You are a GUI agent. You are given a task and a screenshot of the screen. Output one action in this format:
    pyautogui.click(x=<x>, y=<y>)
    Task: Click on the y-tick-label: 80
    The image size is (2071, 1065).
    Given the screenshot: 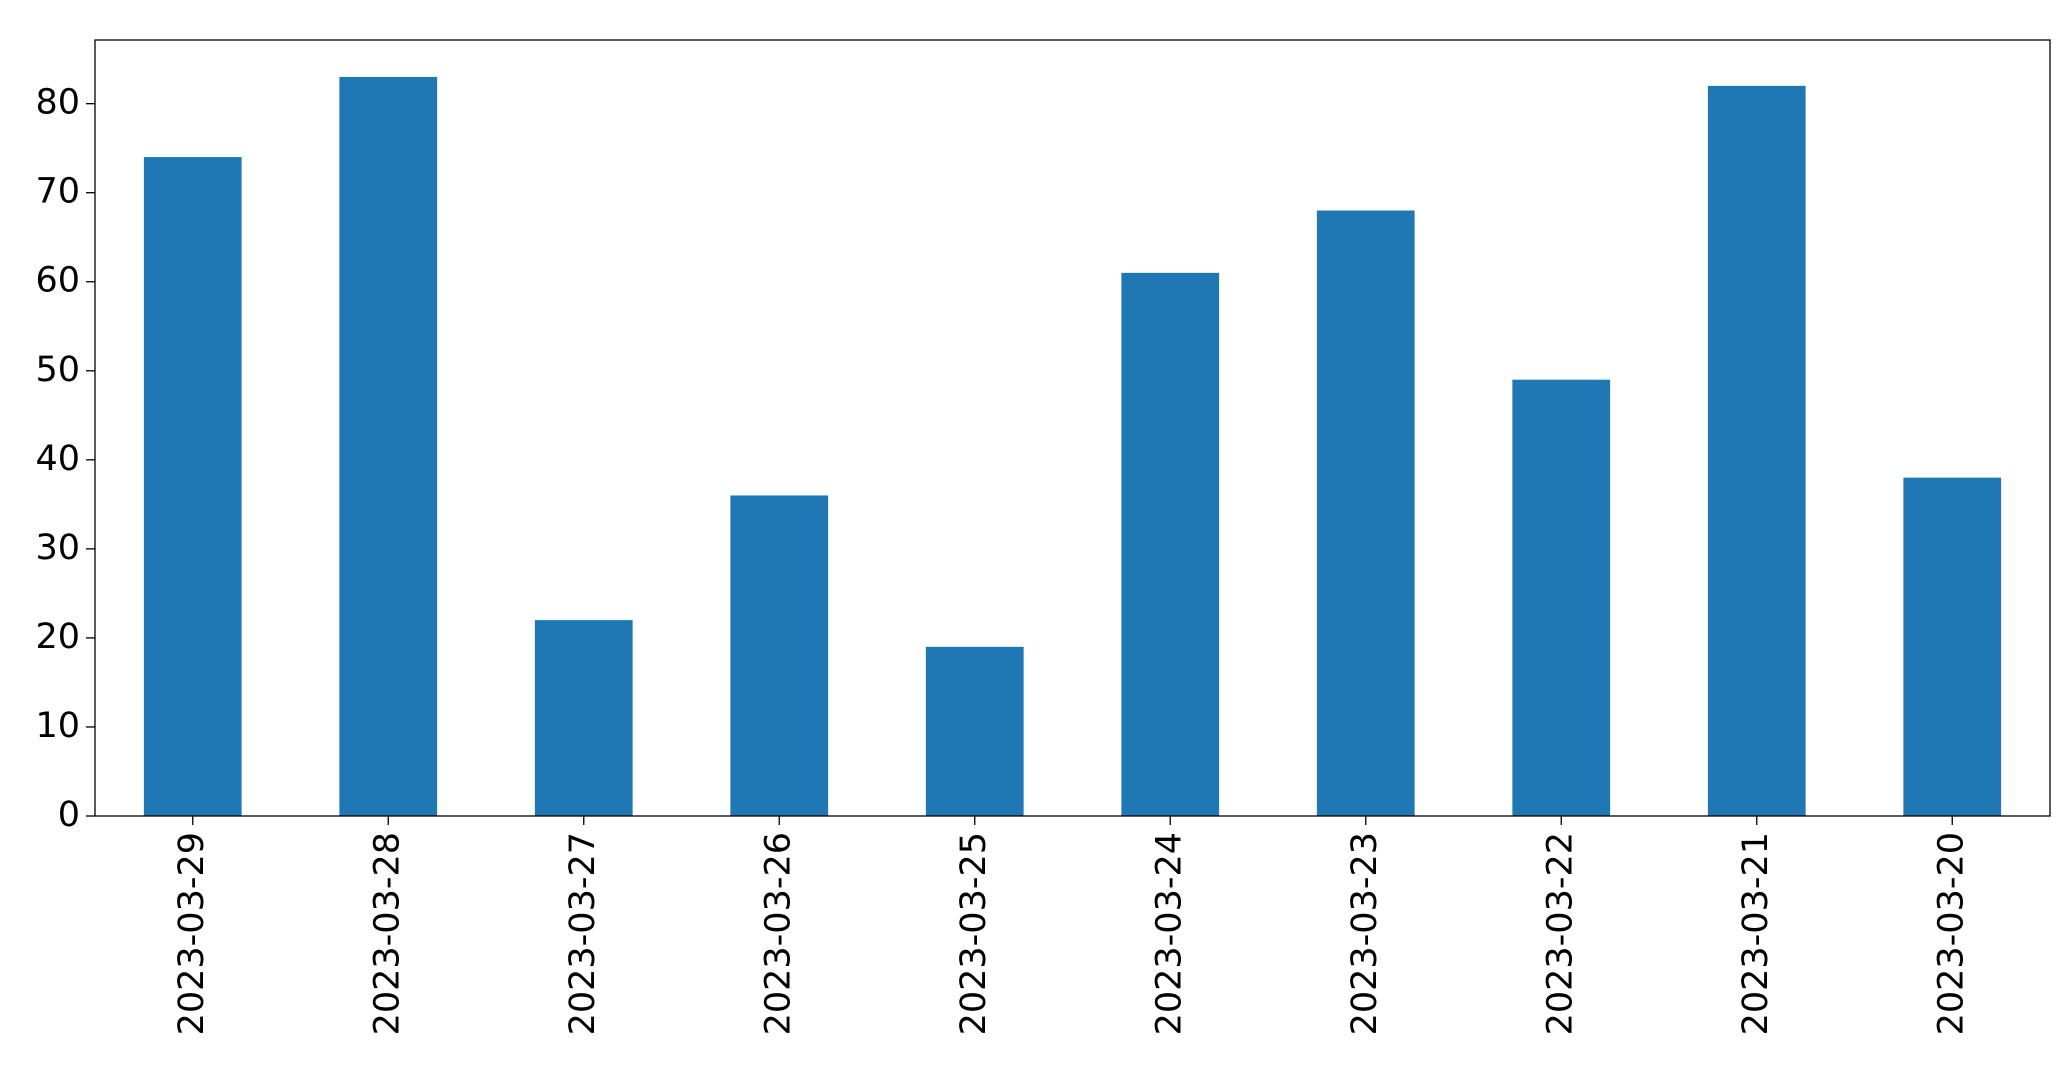 What is the action you would take?
    pyautogui.click(x=57, y=103)
    